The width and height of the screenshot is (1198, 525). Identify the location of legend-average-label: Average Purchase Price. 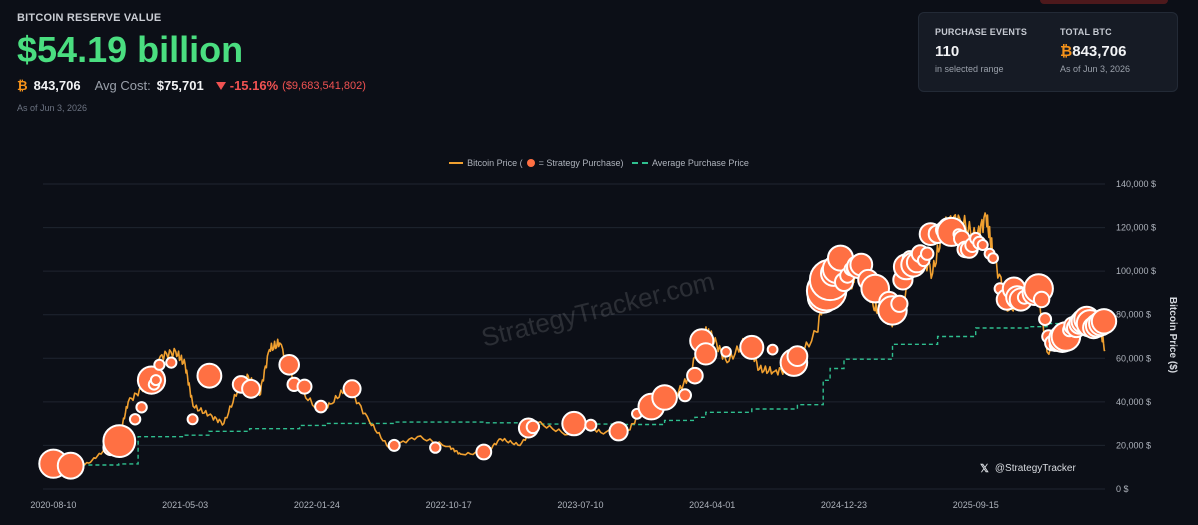
(700, 163).